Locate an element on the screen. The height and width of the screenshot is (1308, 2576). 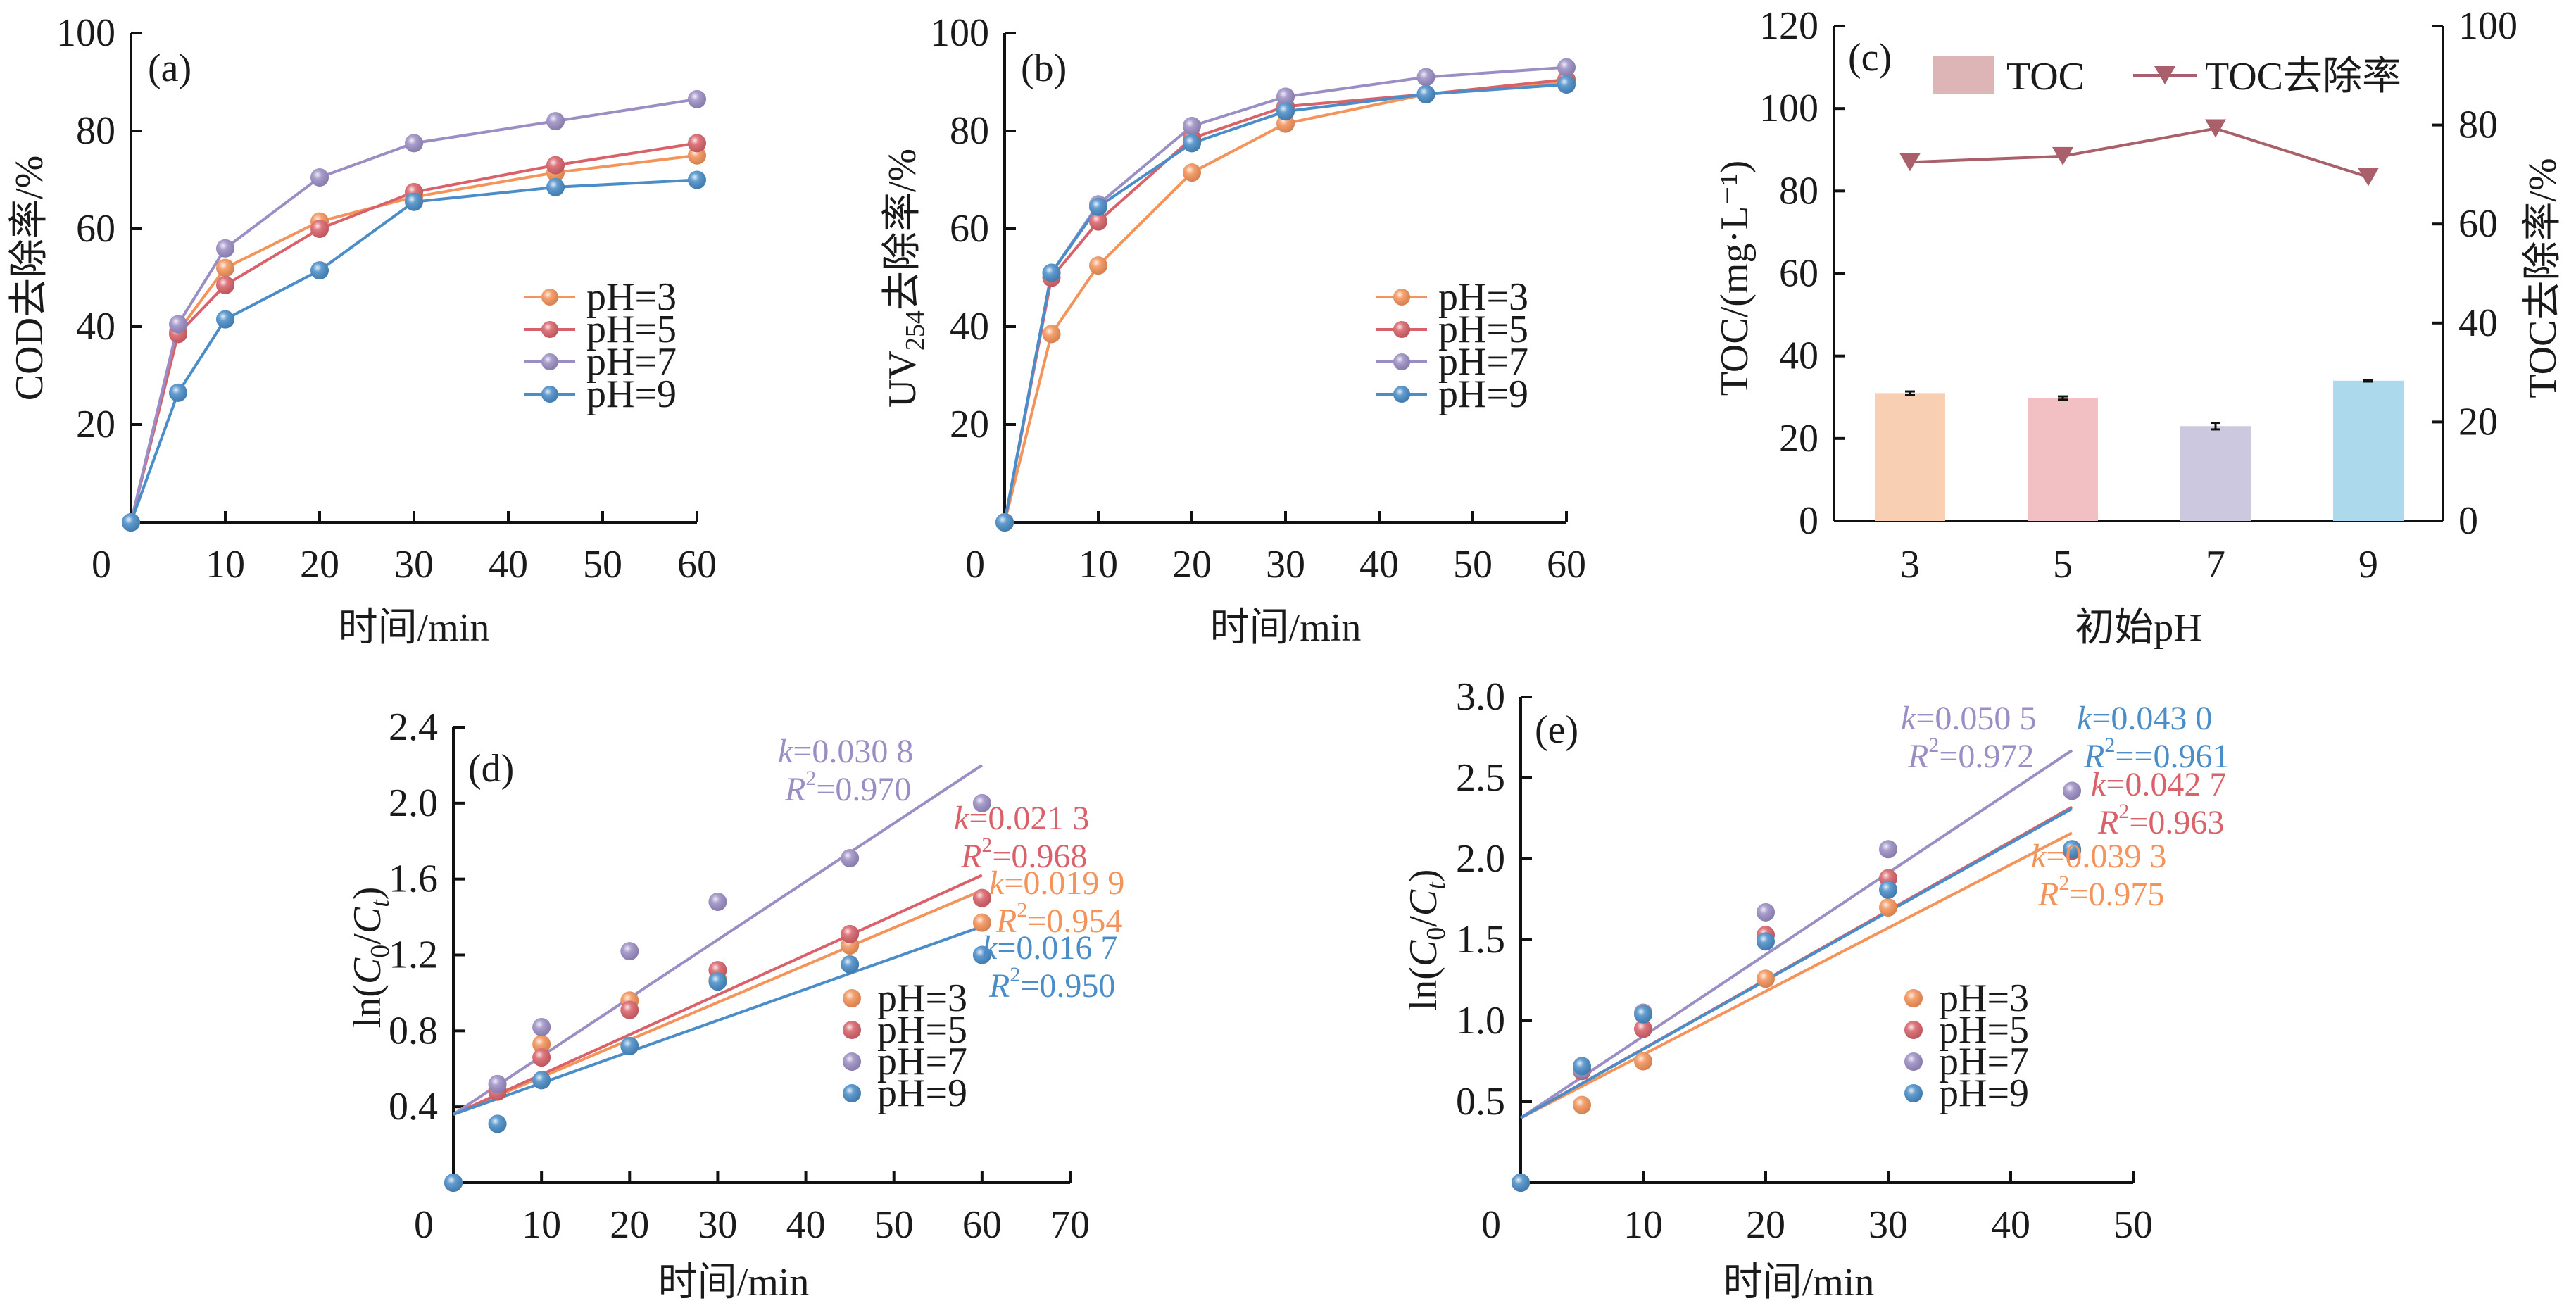
fit-annotation-k: k=0.019 9 is located at coordinates (1056, 883).